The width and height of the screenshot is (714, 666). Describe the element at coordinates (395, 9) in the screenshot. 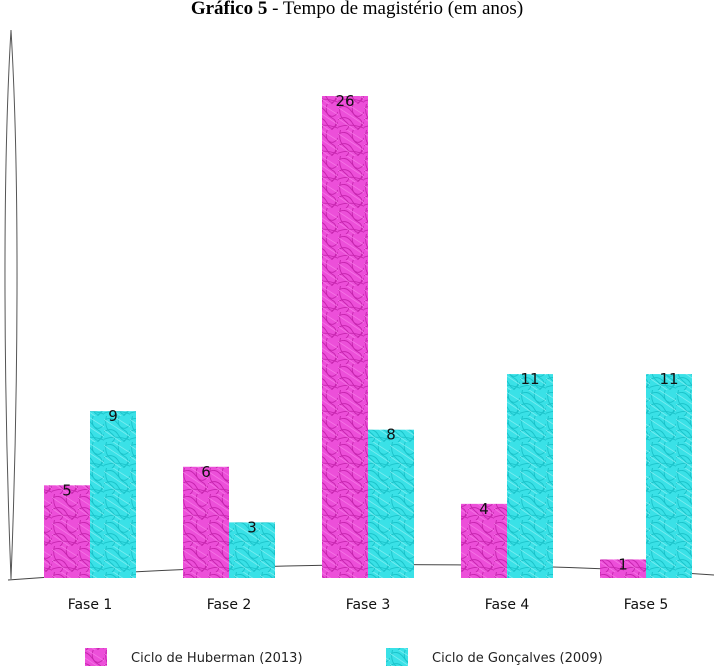

I see `chart-title-text: - Tempo de magistério (em anos)` at that location.